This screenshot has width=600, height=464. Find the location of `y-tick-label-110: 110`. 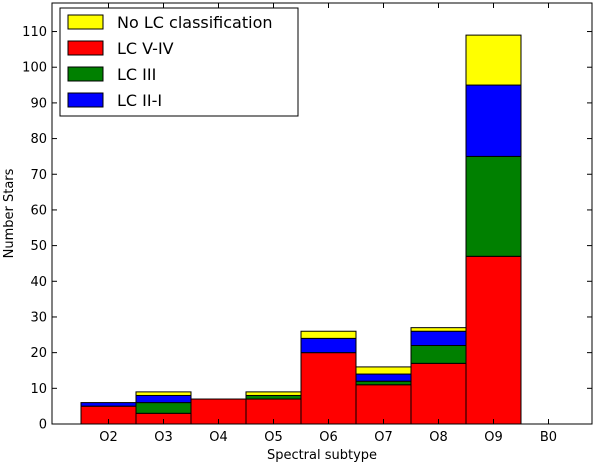

y-tick-label-110: 110 is located at coordinates (34, 32).